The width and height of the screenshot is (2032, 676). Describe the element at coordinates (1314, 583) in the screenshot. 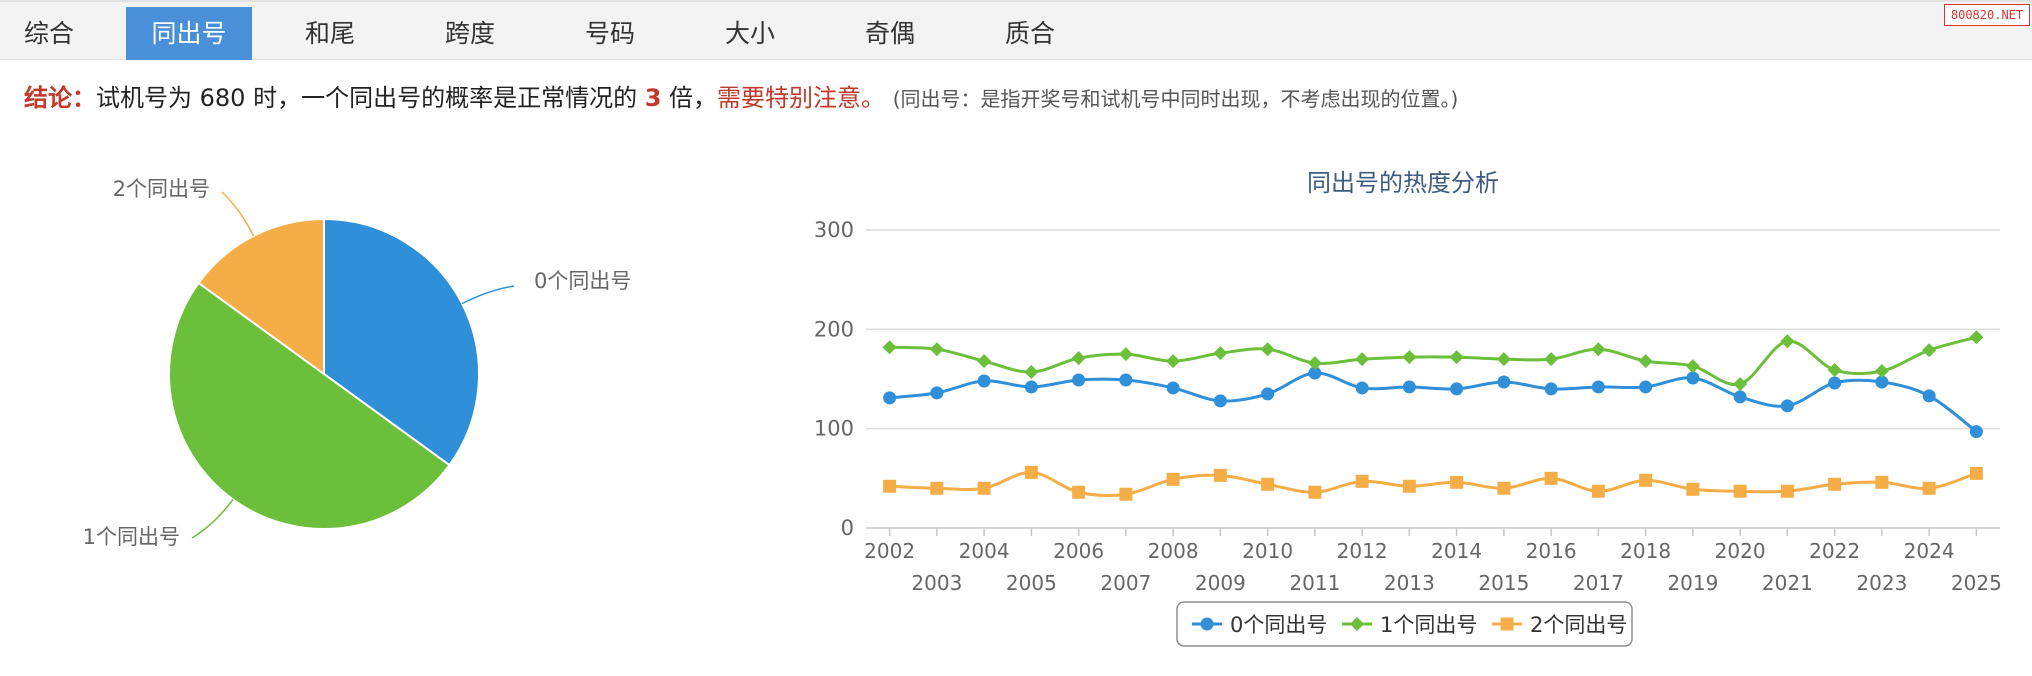

I see `x-tick-label: 2011` at that location.